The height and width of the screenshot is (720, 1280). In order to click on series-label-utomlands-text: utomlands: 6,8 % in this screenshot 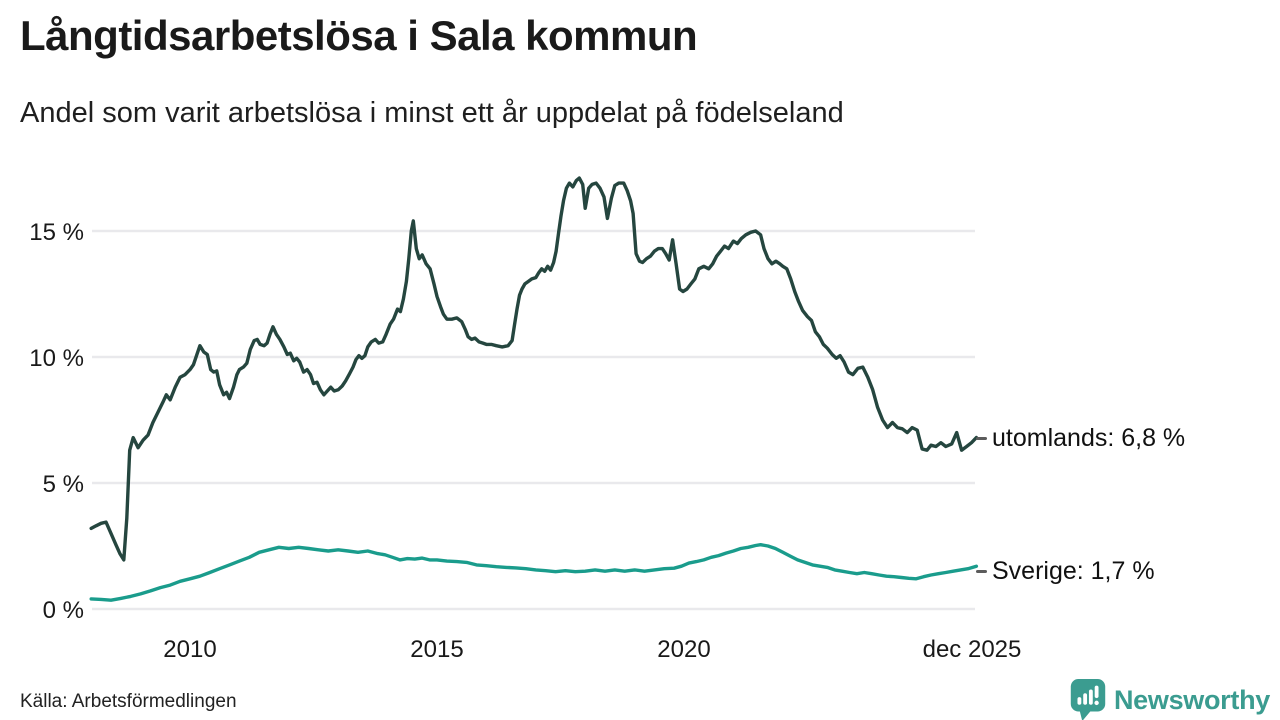, I will do `click(1089, 438)`.